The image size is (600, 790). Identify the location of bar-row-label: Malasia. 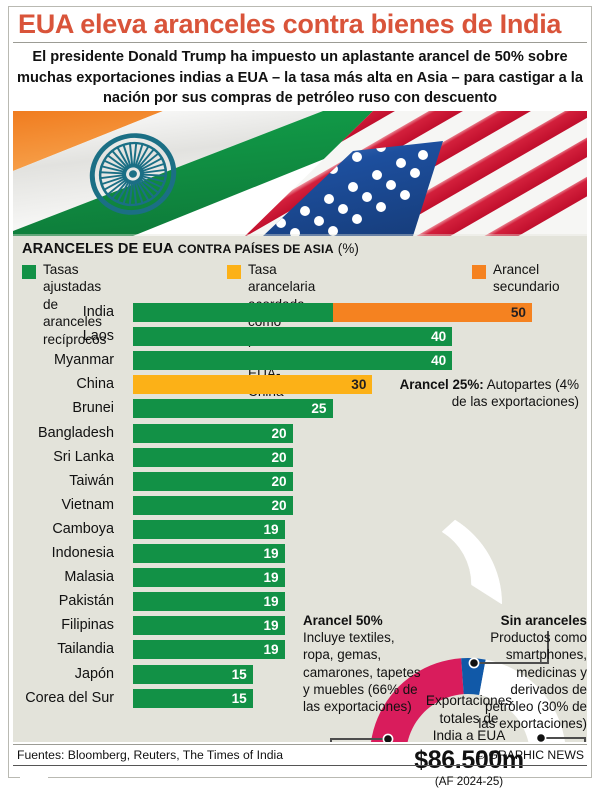
(89, 577).